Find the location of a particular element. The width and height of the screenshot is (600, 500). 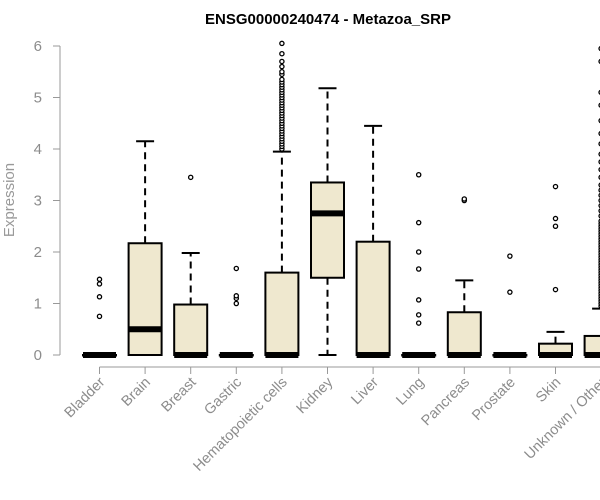

y-tick-label: 2 is located at coordinates (38, 252).